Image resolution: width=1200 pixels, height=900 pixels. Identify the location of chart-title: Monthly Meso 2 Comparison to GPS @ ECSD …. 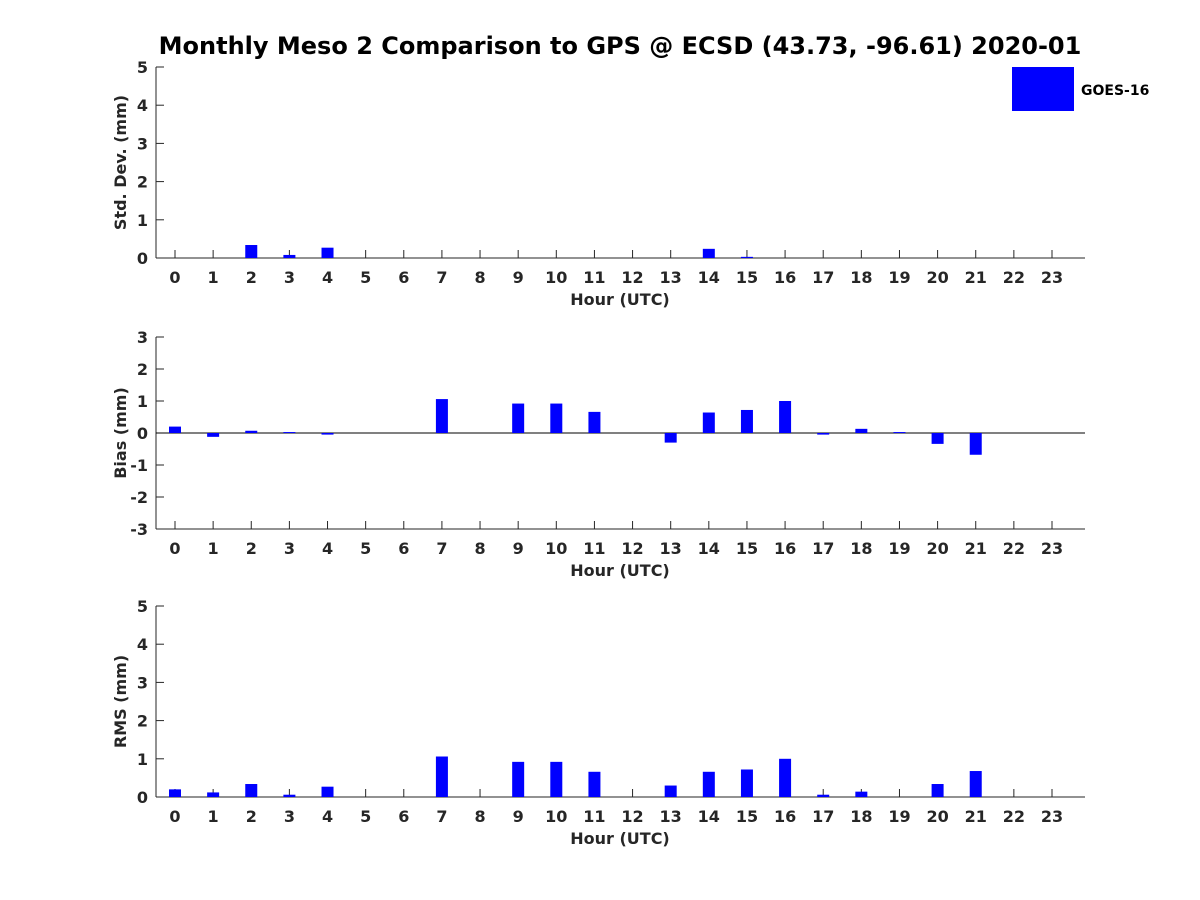
(620, 46).